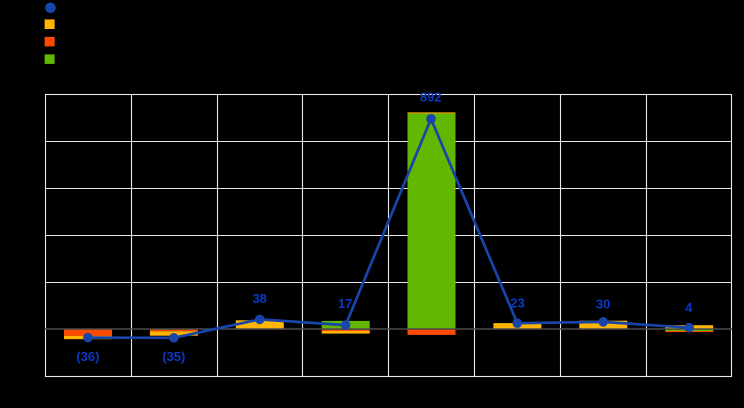 The width and height of the screenshot is (744, 408). Describe the element at coordinates (689, 307) in the screenshot. I see `svg-text: 4` at that location.